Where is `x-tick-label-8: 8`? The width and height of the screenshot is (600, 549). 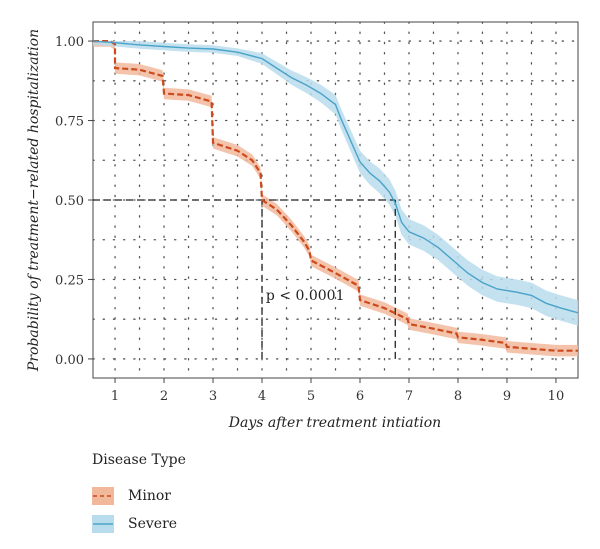 x-tick-label-8: 8 is located at coordinates (458, 396).